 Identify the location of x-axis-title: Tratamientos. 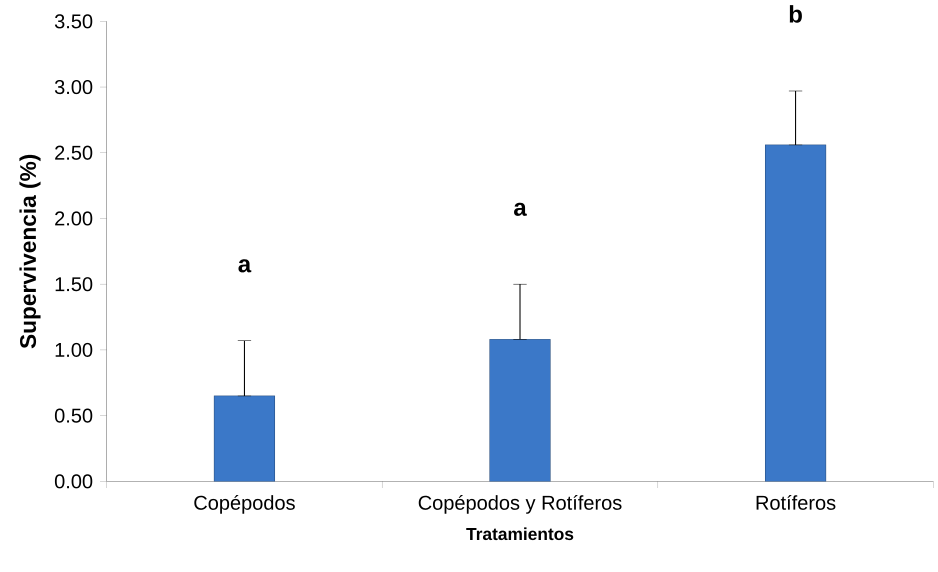
(520, 533).